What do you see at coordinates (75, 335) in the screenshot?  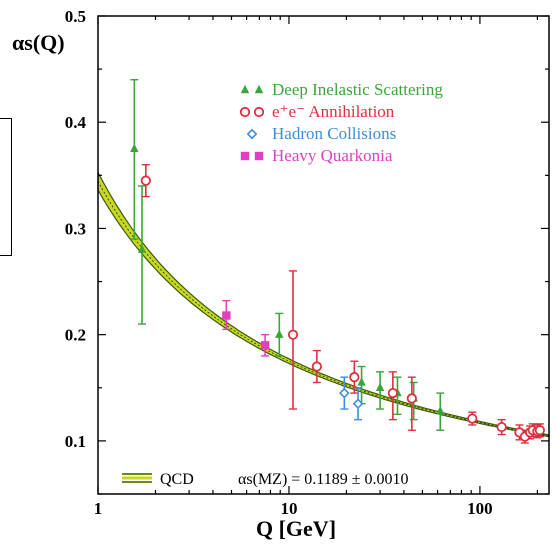 I see `y-tick-label: 0.2` at bounding box center [75, 335].